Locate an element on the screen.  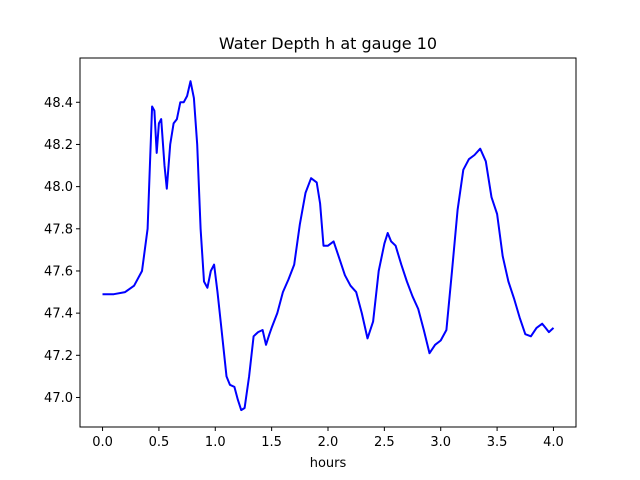
y-tick-label: 47.8 is located at coordinates (58, 229).